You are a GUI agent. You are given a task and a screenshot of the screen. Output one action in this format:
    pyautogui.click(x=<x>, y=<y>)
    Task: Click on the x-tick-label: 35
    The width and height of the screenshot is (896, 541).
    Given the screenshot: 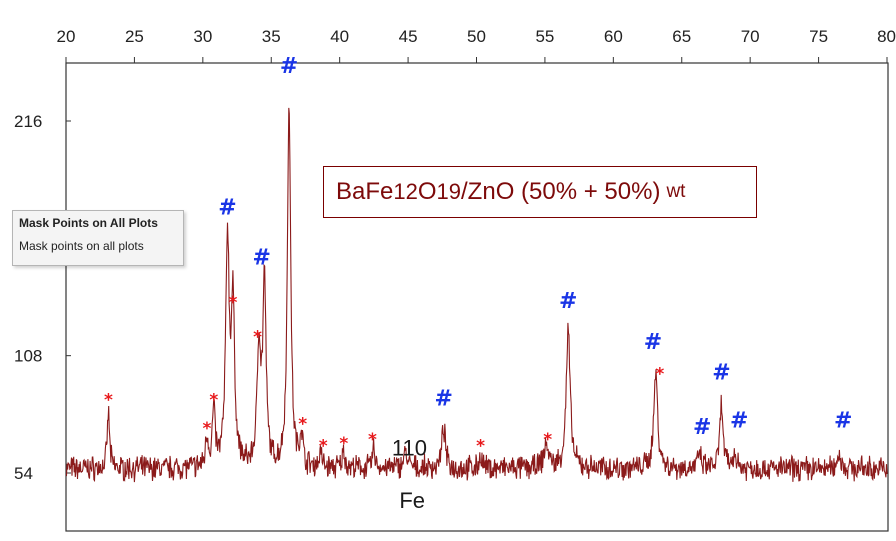 What is the action you would take?
    pyautogui.click(x=271, y=36)
    